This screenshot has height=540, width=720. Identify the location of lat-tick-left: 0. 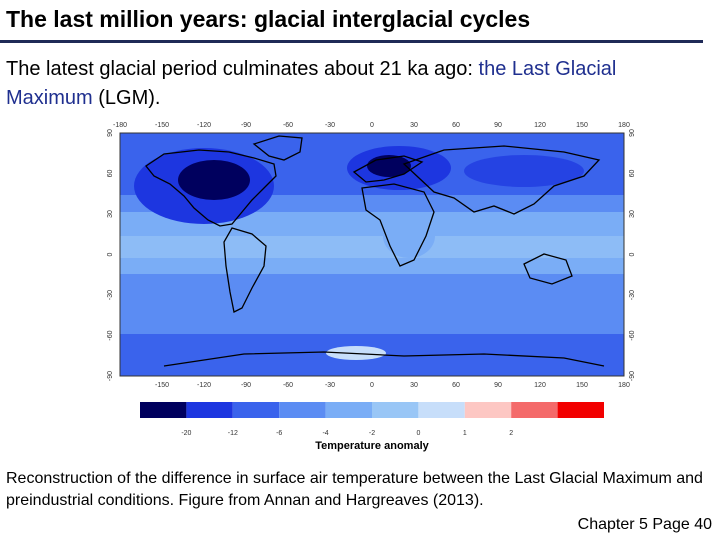
(110, 254).